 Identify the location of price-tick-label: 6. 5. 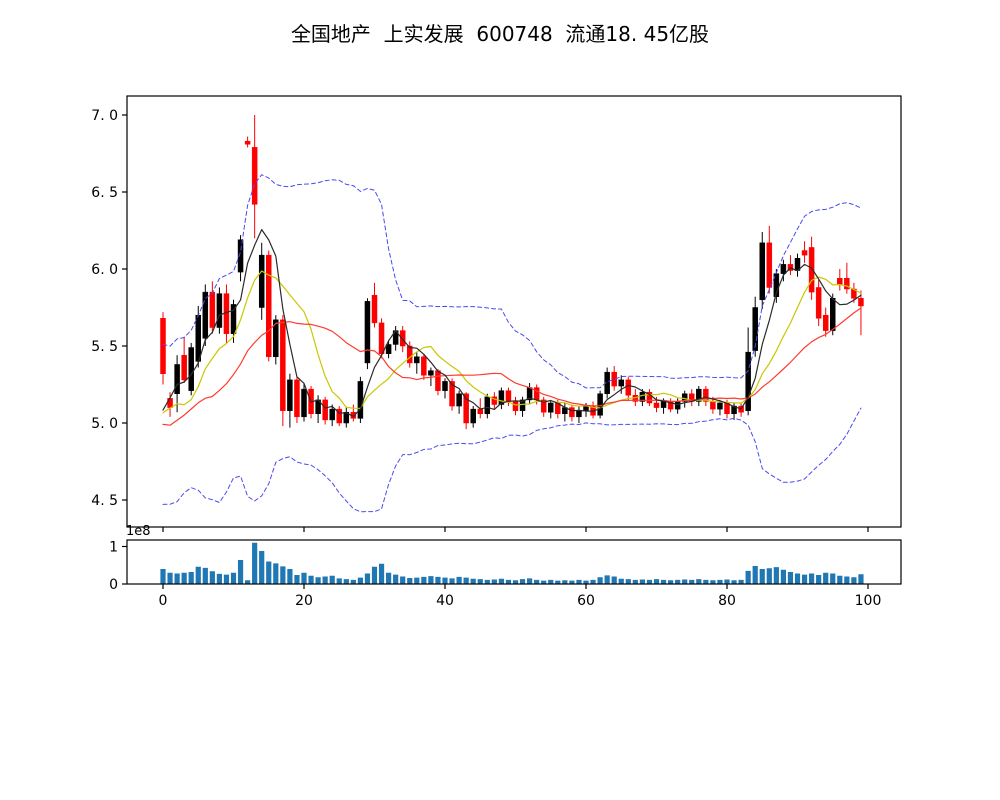
(104, 193).